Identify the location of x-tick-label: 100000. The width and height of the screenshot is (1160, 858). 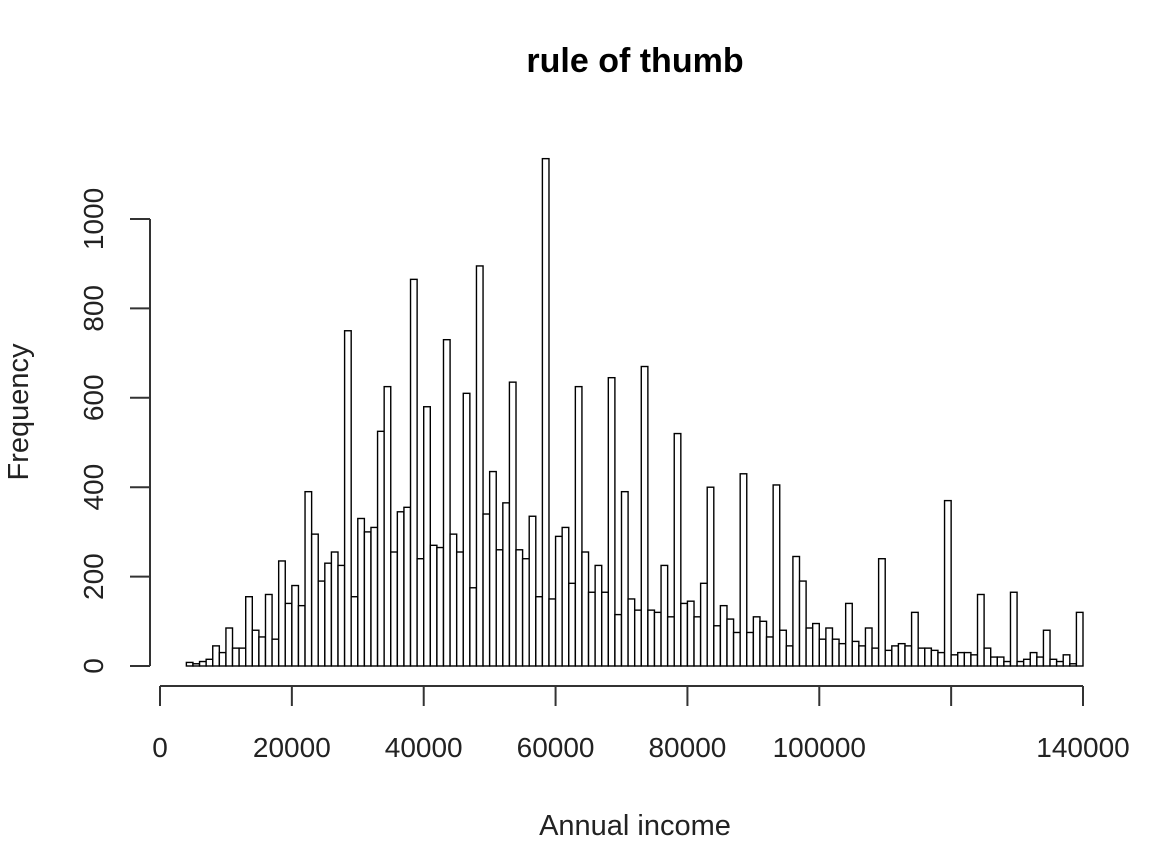
(819, 747).